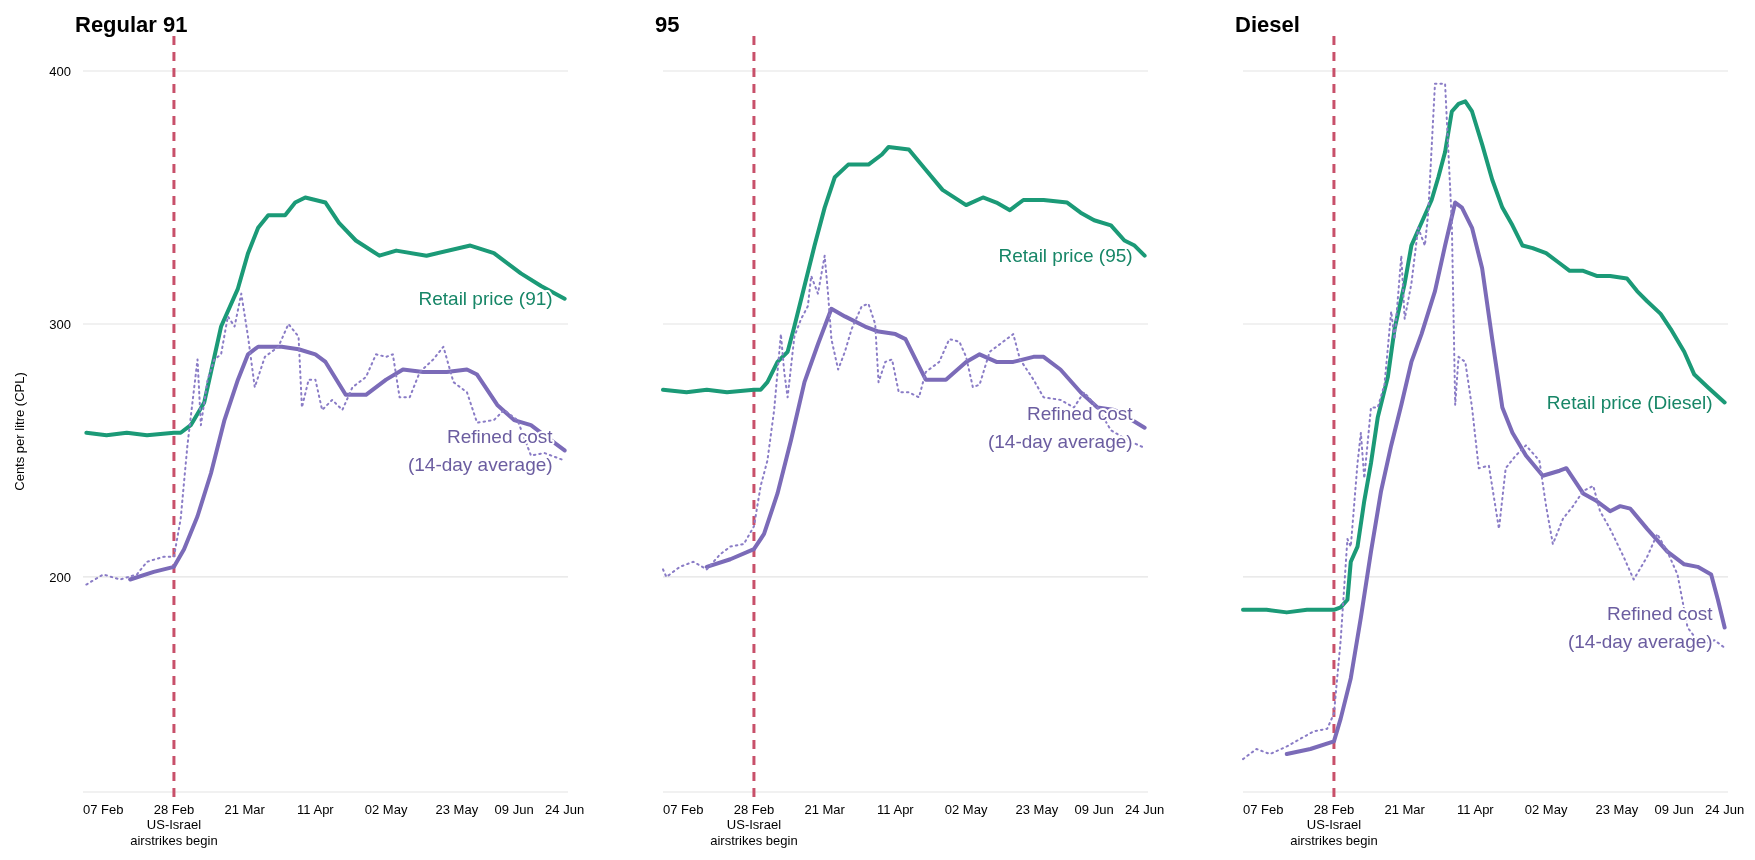 The height and width of the screenshot is (860, 1755). Describe the element at coordinates (667, 24) in the screenshot. I see `chart-title: 95` at that location.